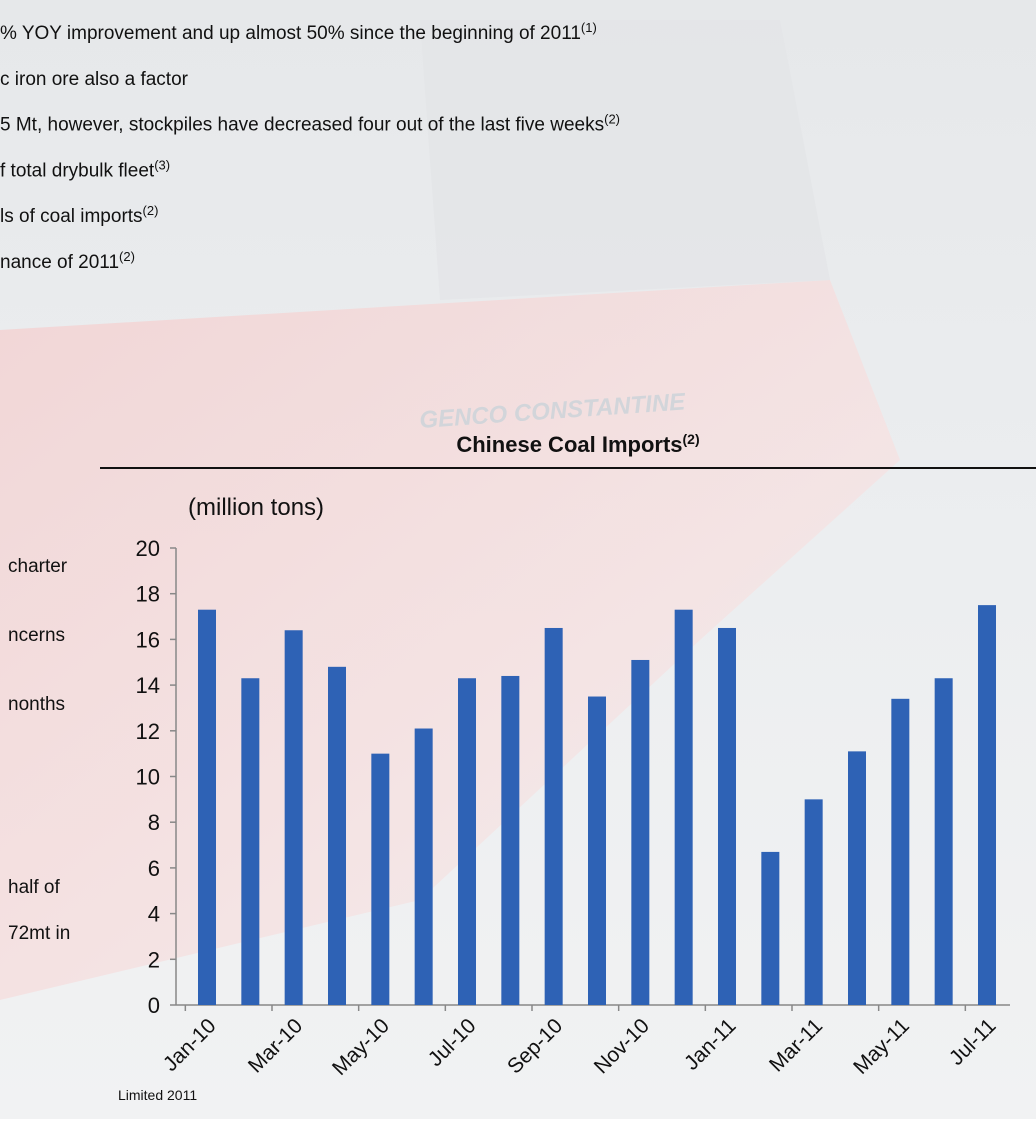  Describe the element at coordinates (38, 566) in the screenshot. I see `side-line: charter` at that location.